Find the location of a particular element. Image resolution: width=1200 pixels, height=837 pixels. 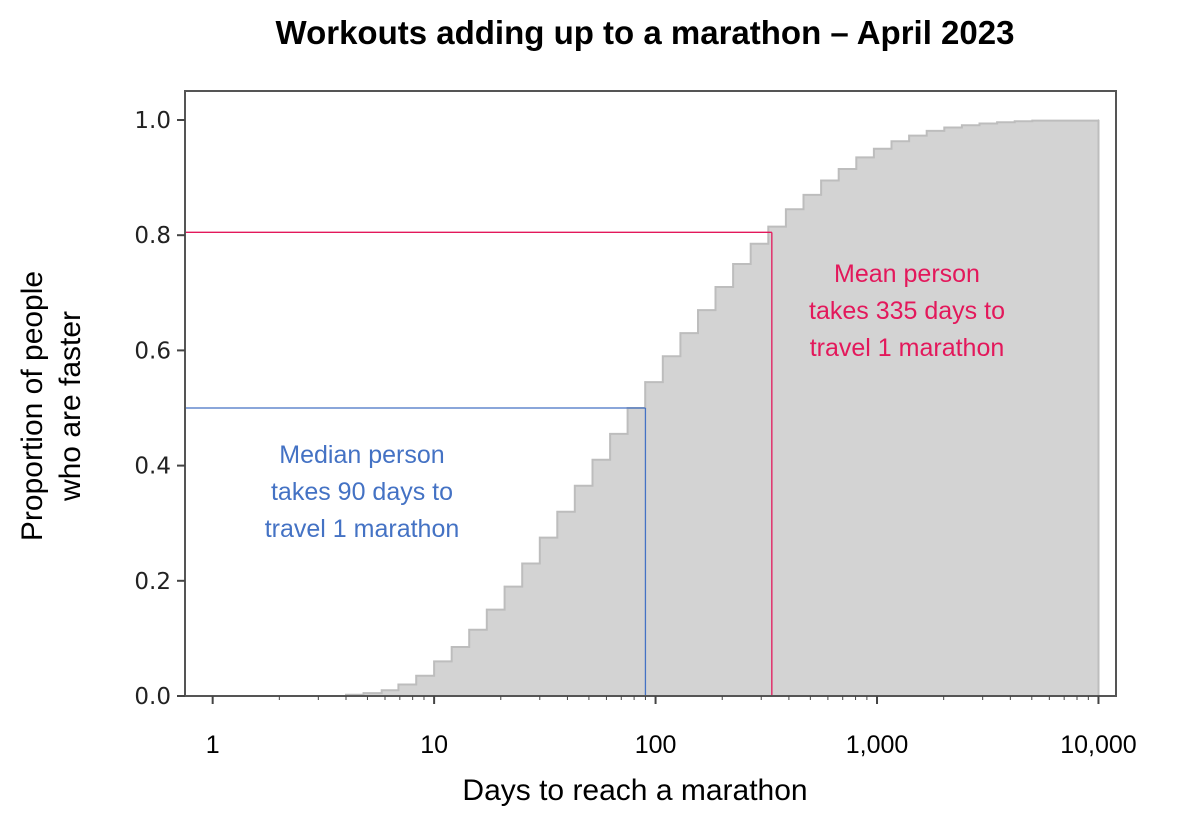

y-tick-label: 0.8 is located at coordinates (152, 236).